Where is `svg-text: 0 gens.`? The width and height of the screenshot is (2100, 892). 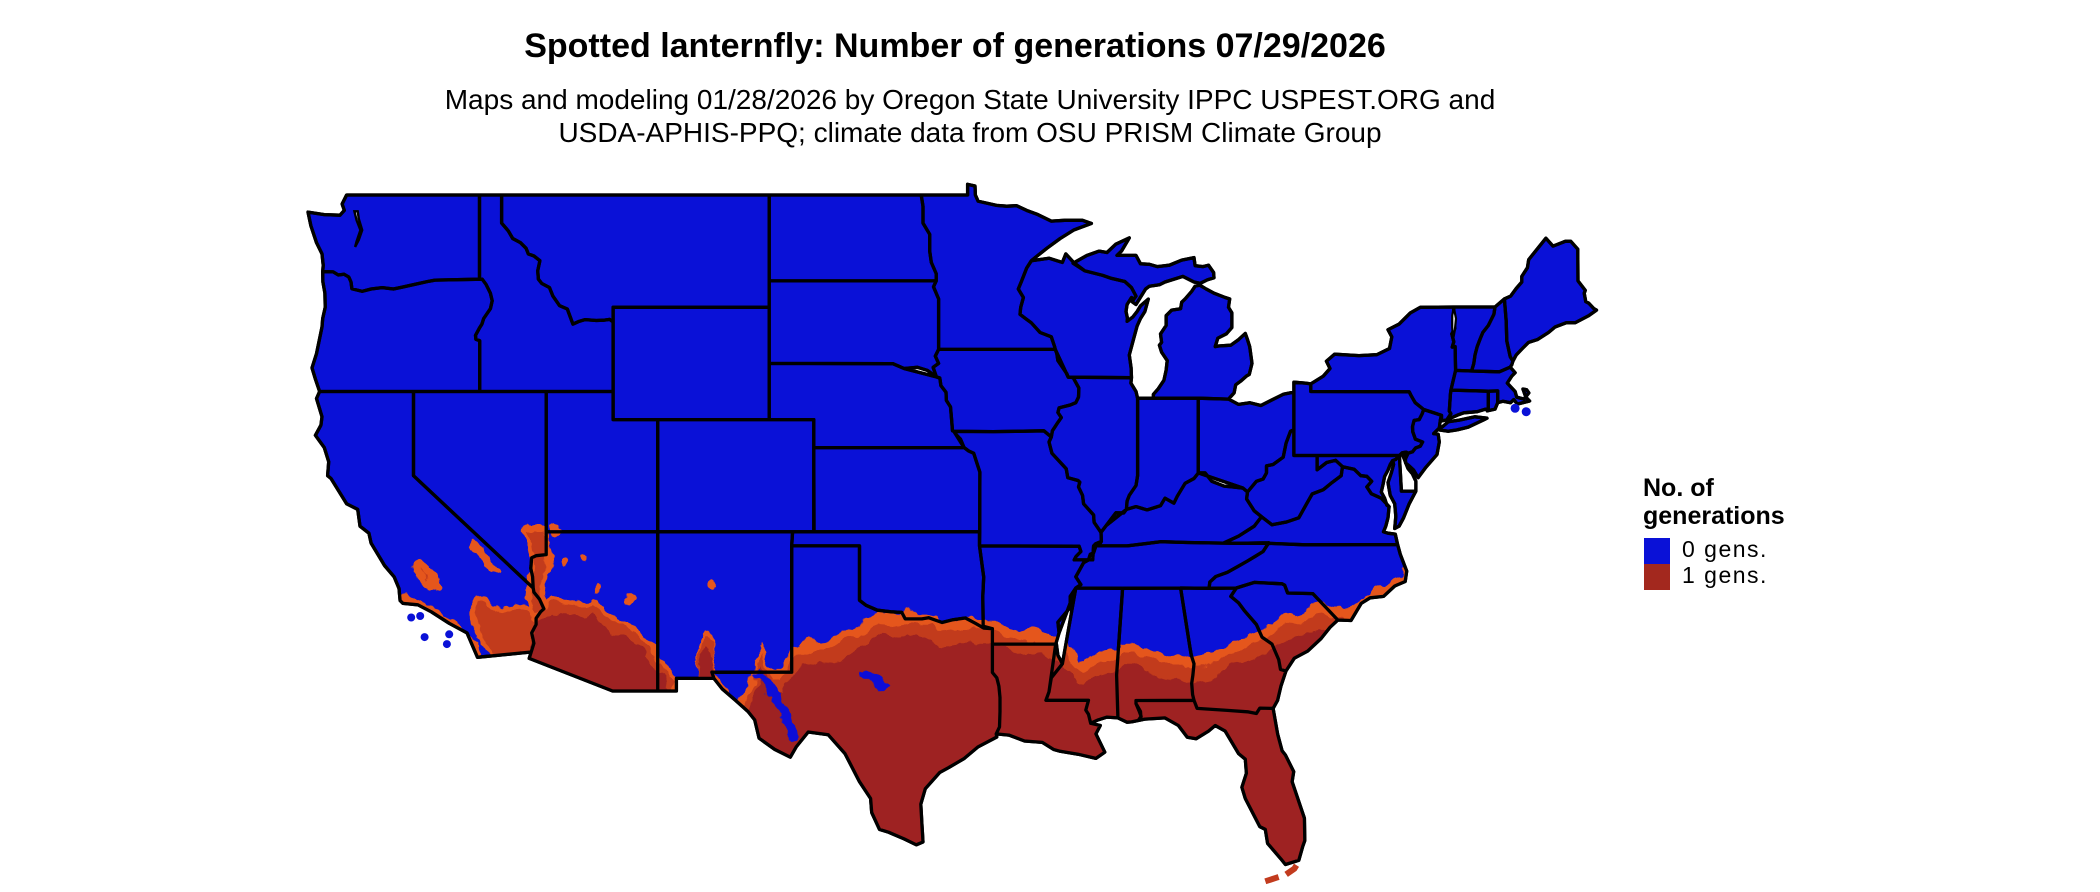
svg-text: 0 gens. is located at coordinates (1725, 549).